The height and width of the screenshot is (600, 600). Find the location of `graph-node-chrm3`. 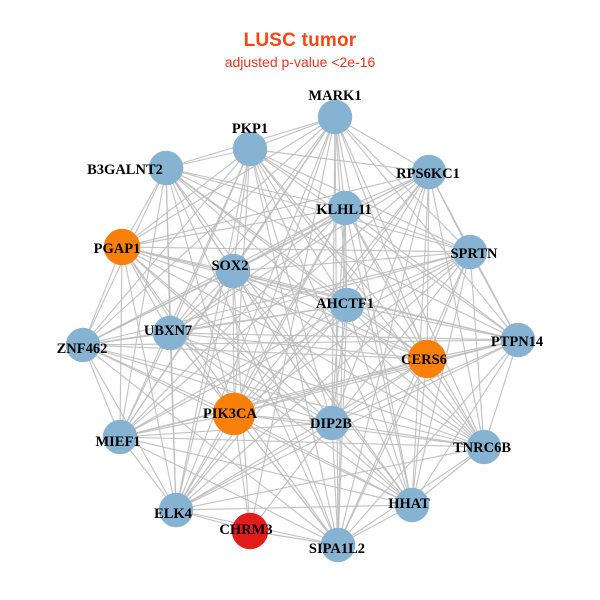

graph-node-chrm3 is located at coordinates (250, 531).